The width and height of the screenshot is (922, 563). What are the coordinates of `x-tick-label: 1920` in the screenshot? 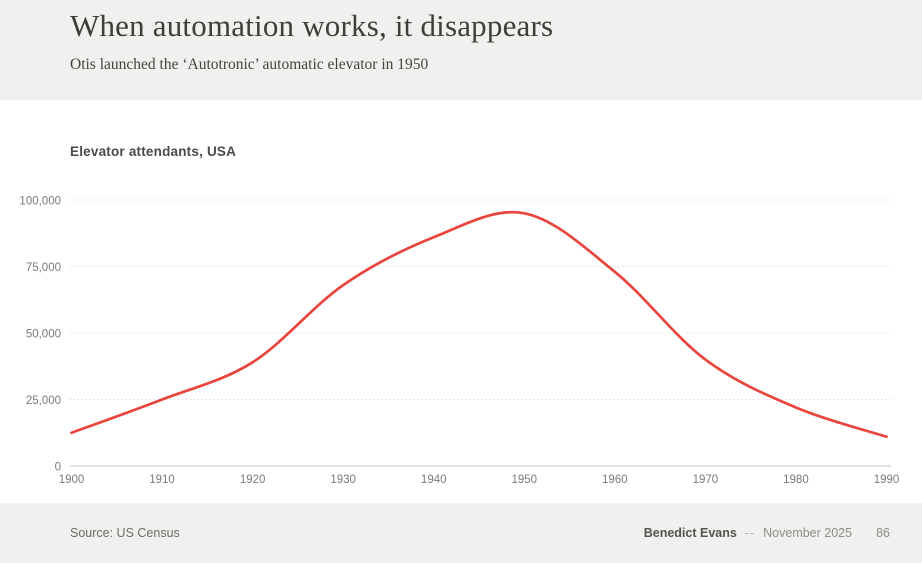 It's located at (253, 480).